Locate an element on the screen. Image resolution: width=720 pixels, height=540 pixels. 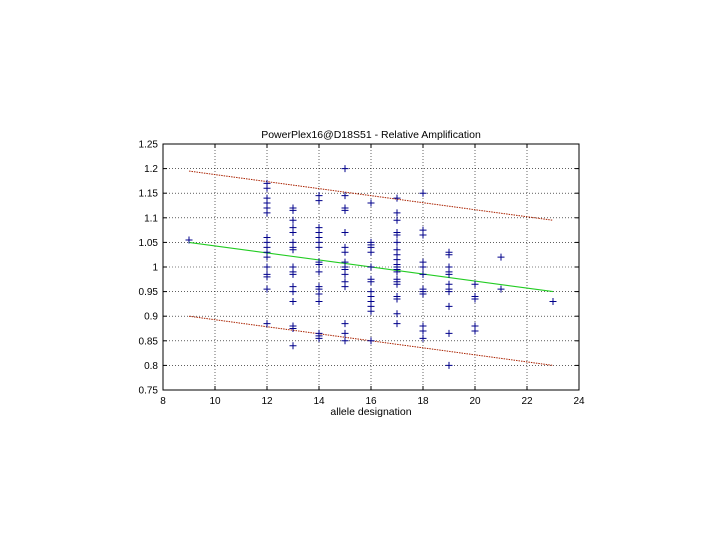
y-tick-label: 1 is located at coordinates (155, 268).